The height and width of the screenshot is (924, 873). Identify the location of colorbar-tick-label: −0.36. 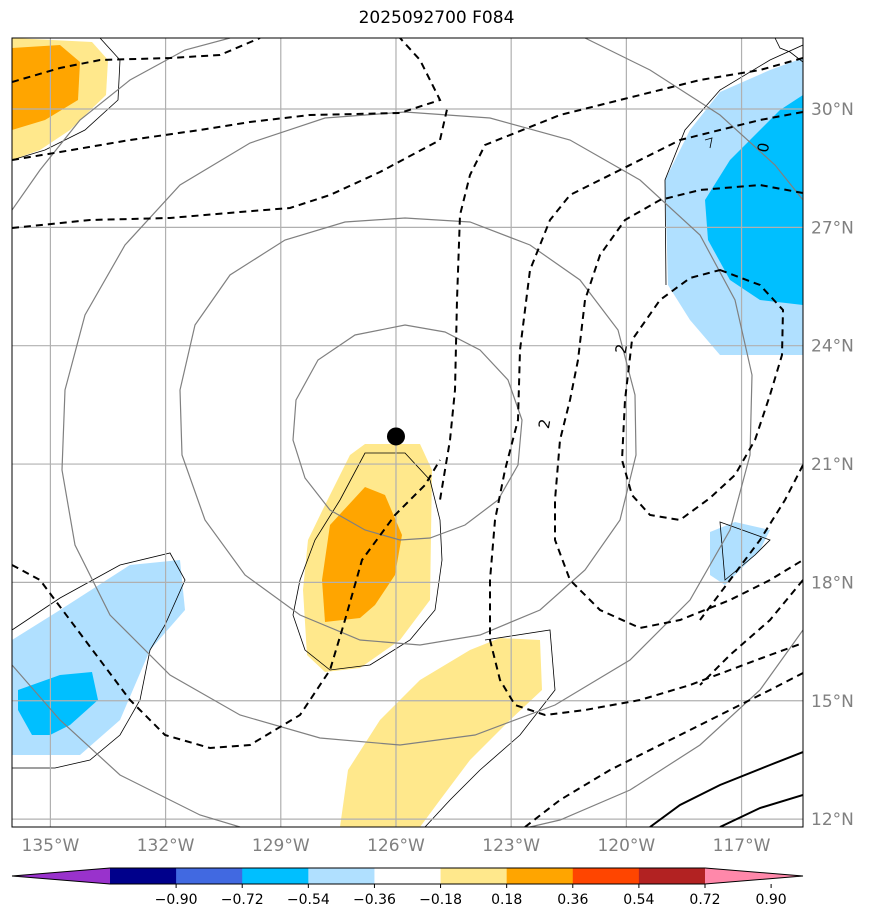
(374, 900).